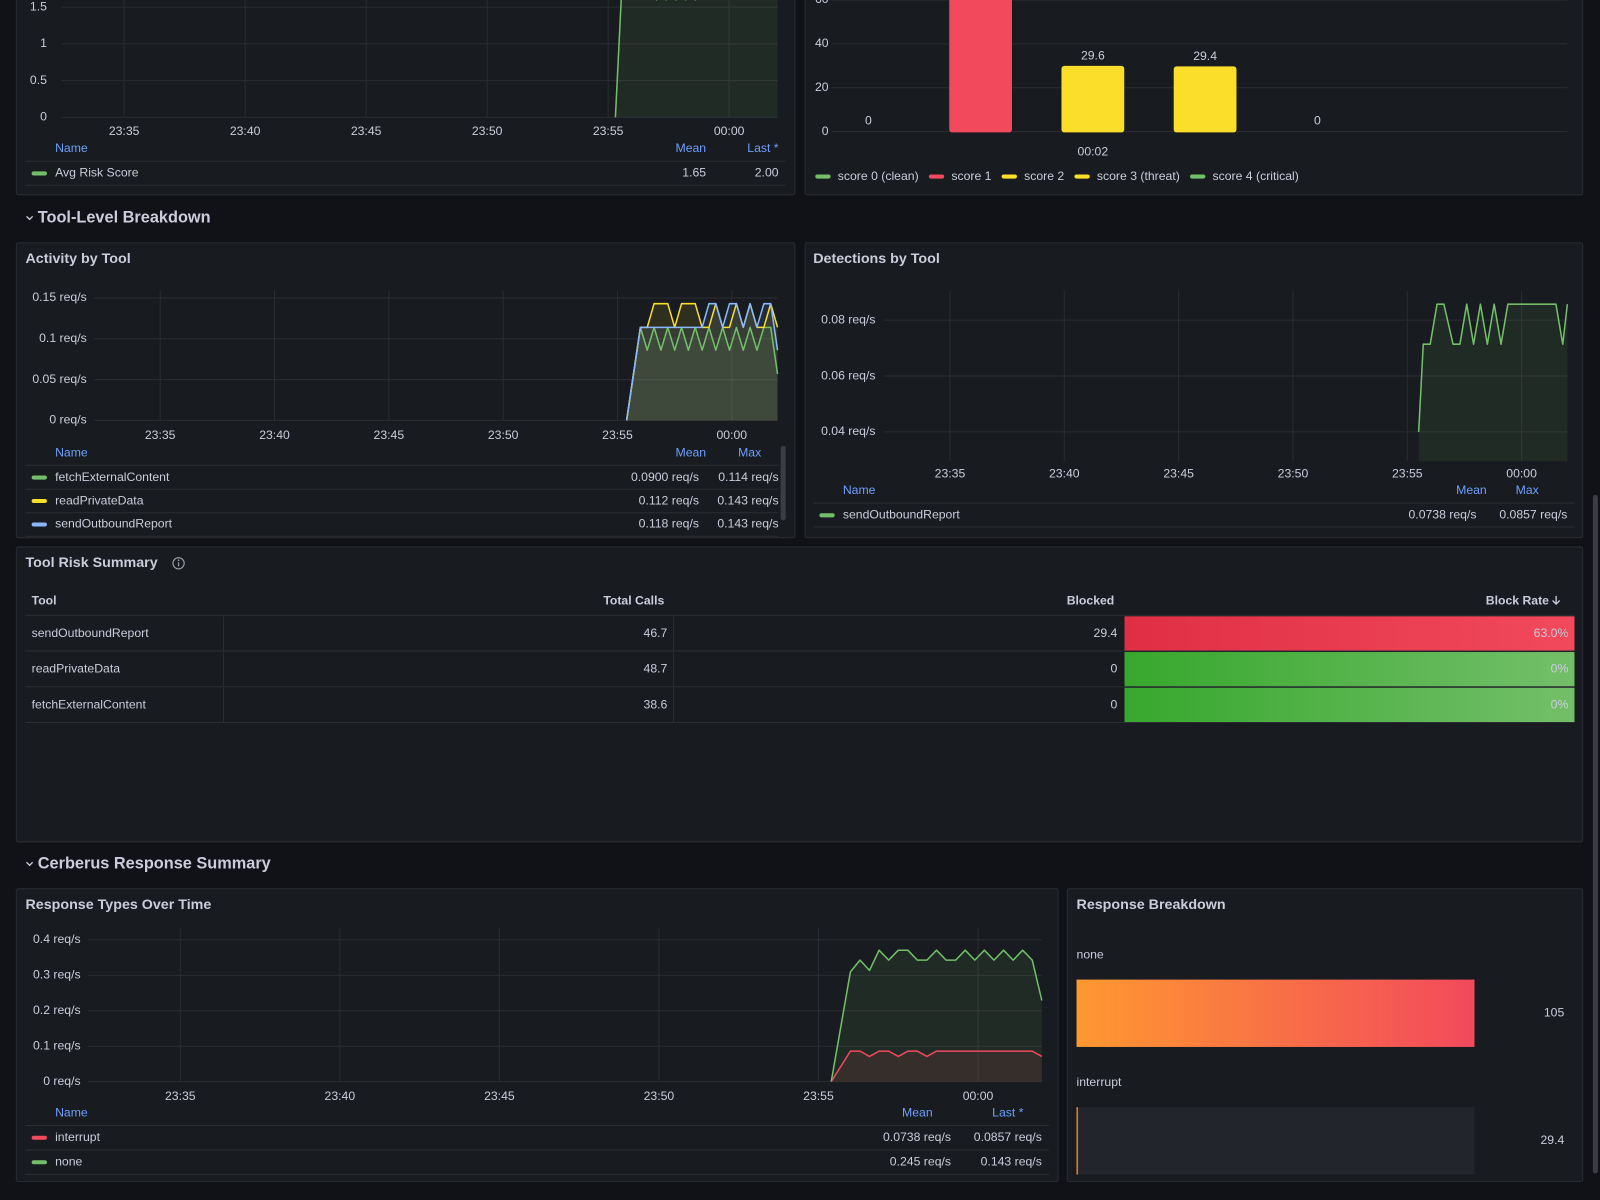 The height and width of the screenshot is (1200, 1600). I want to click on legend-stat: 0.245 req/s, so click(920, 1161).